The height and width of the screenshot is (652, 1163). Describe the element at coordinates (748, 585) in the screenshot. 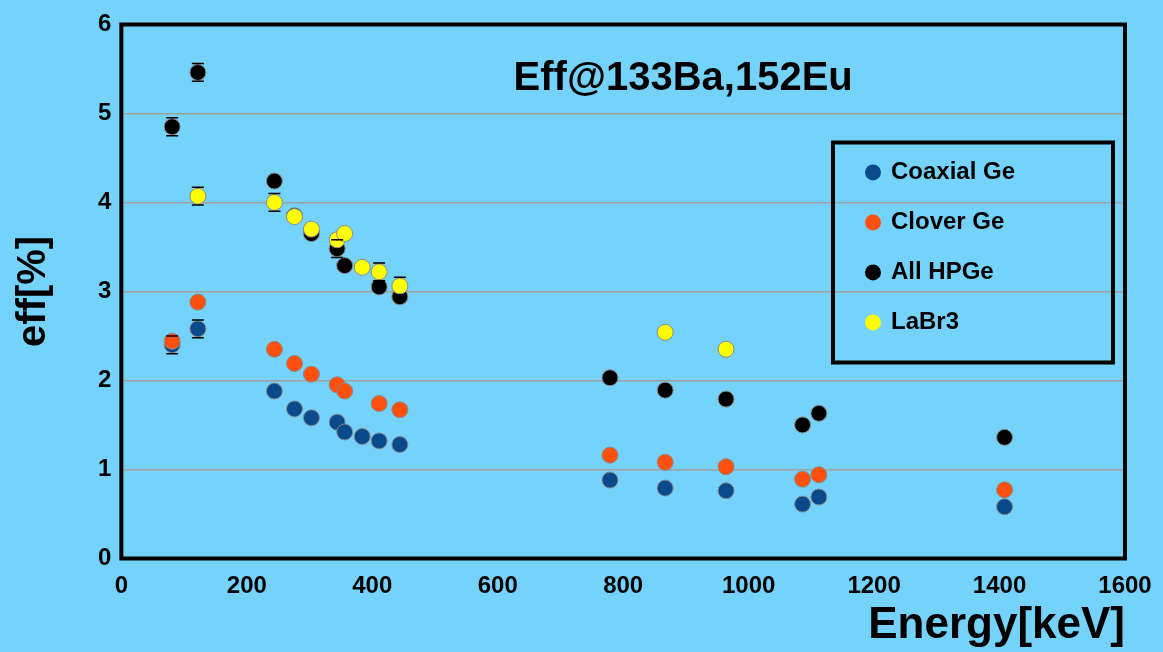

I see `x-tick-label: 1000` at that location.